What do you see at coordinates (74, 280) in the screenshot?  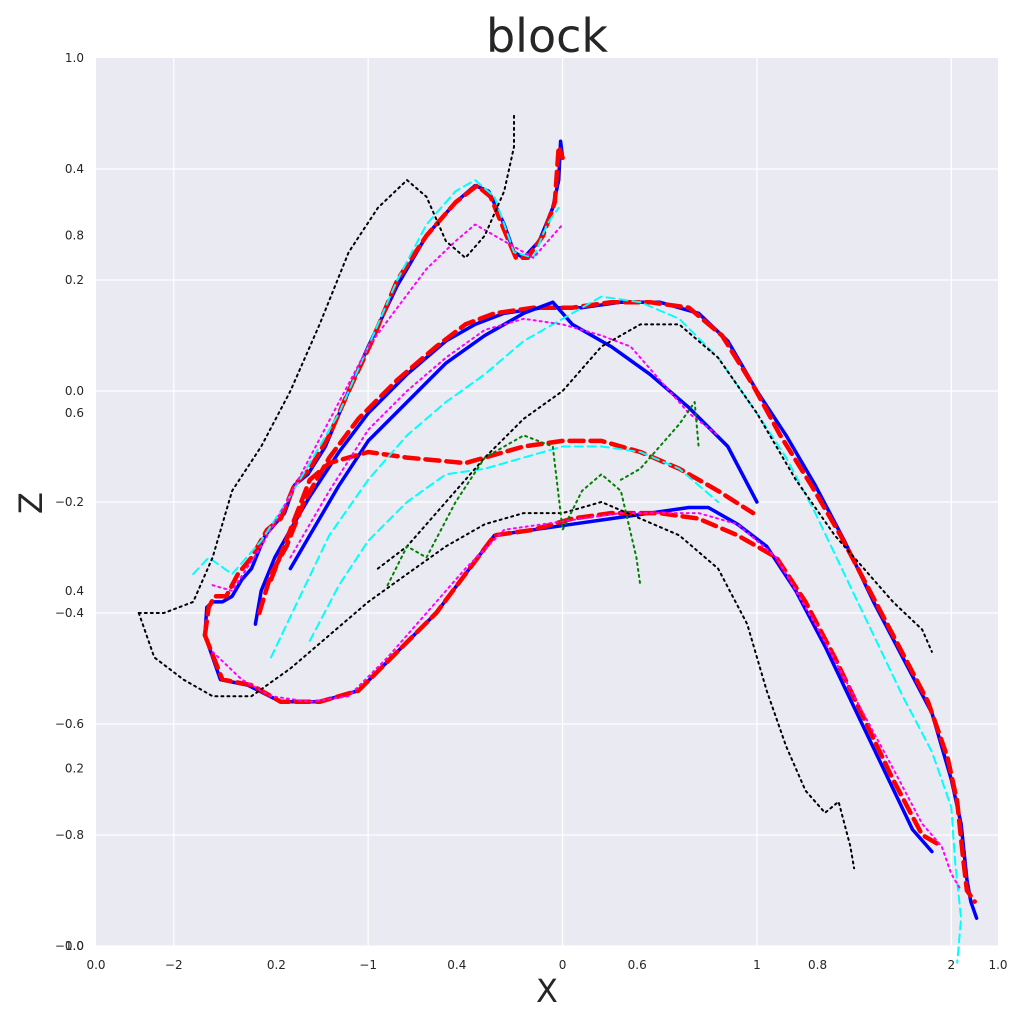 I see `y-tick-label: 0.2` at bounding box center [74, 280].